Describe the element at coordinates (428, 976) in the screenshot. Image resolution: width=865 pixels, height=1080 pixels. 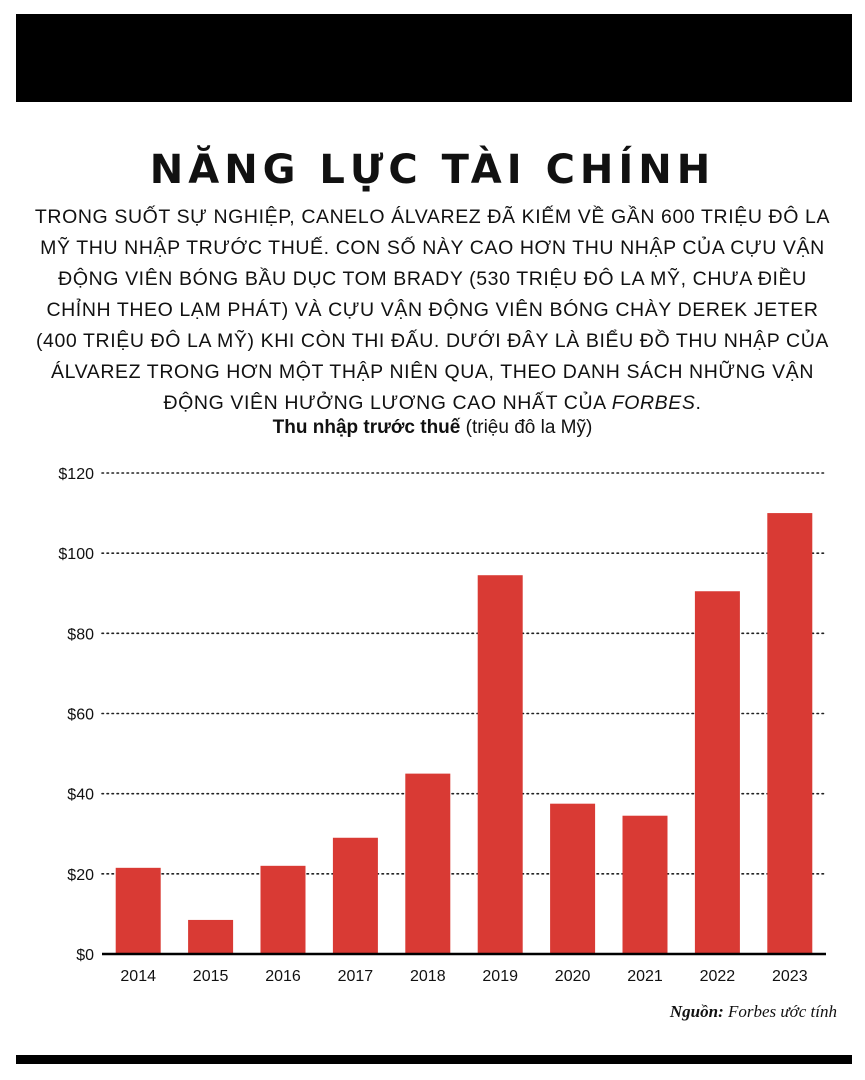
I see `x-tick-label: 2018` at that location.